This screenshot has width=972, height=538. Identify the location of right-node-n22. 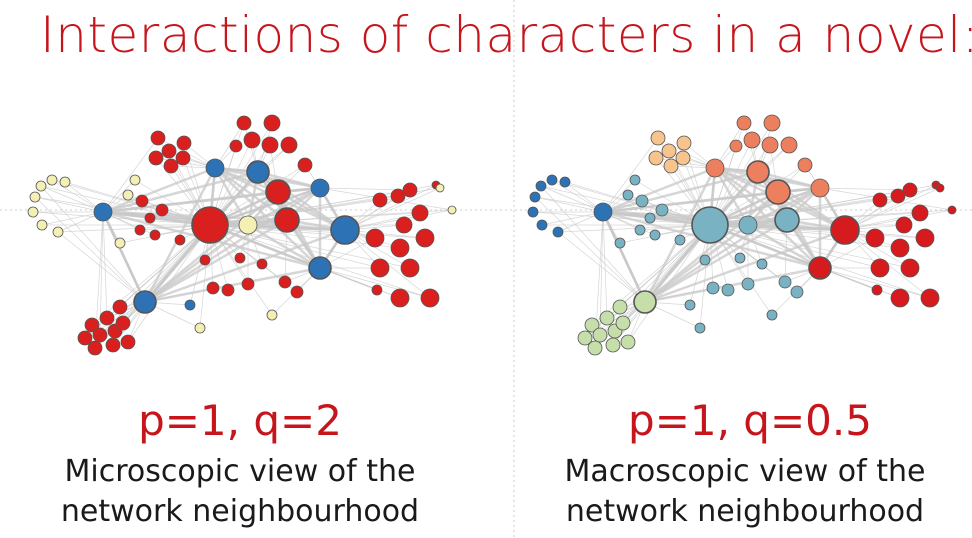
(789, 145).